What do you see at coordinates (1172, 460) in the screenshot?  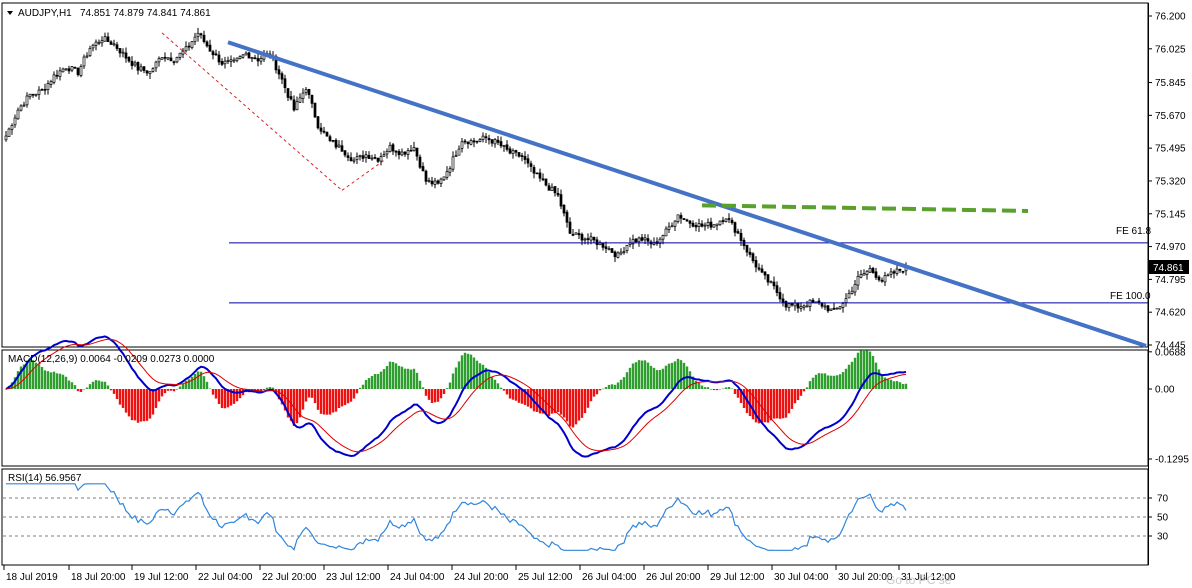 I see `macd-tick-label: -0.1295` at bounding box center [1172, 460].